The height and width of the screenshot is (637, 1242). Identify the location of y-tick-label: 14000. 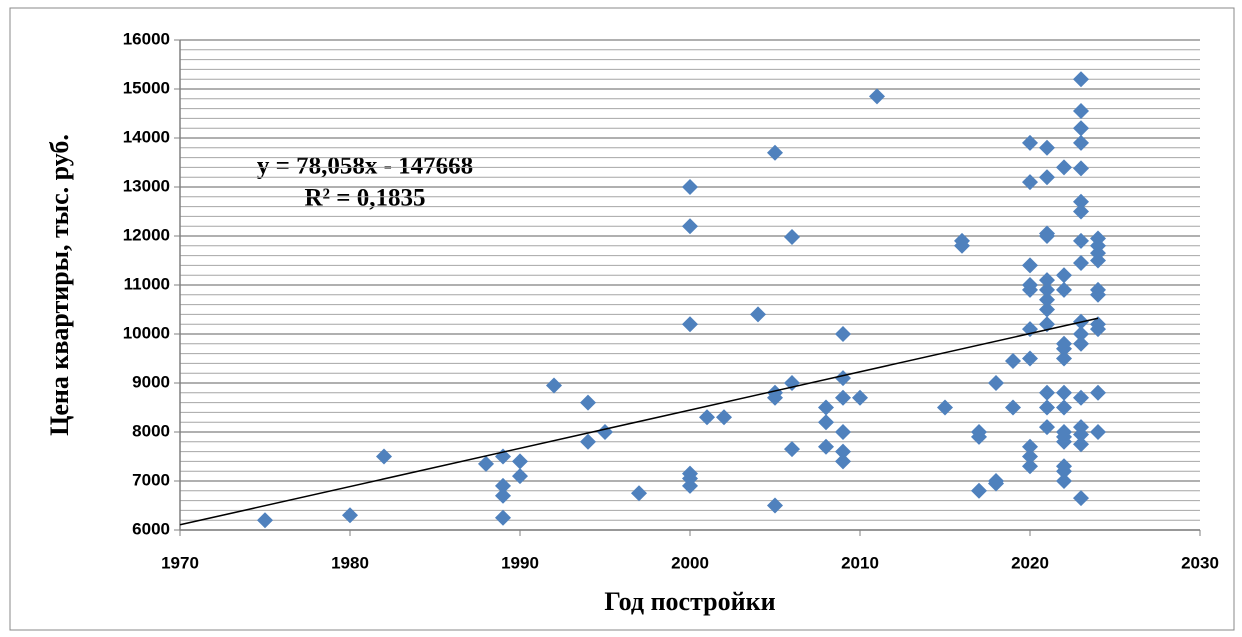
(146, 136).